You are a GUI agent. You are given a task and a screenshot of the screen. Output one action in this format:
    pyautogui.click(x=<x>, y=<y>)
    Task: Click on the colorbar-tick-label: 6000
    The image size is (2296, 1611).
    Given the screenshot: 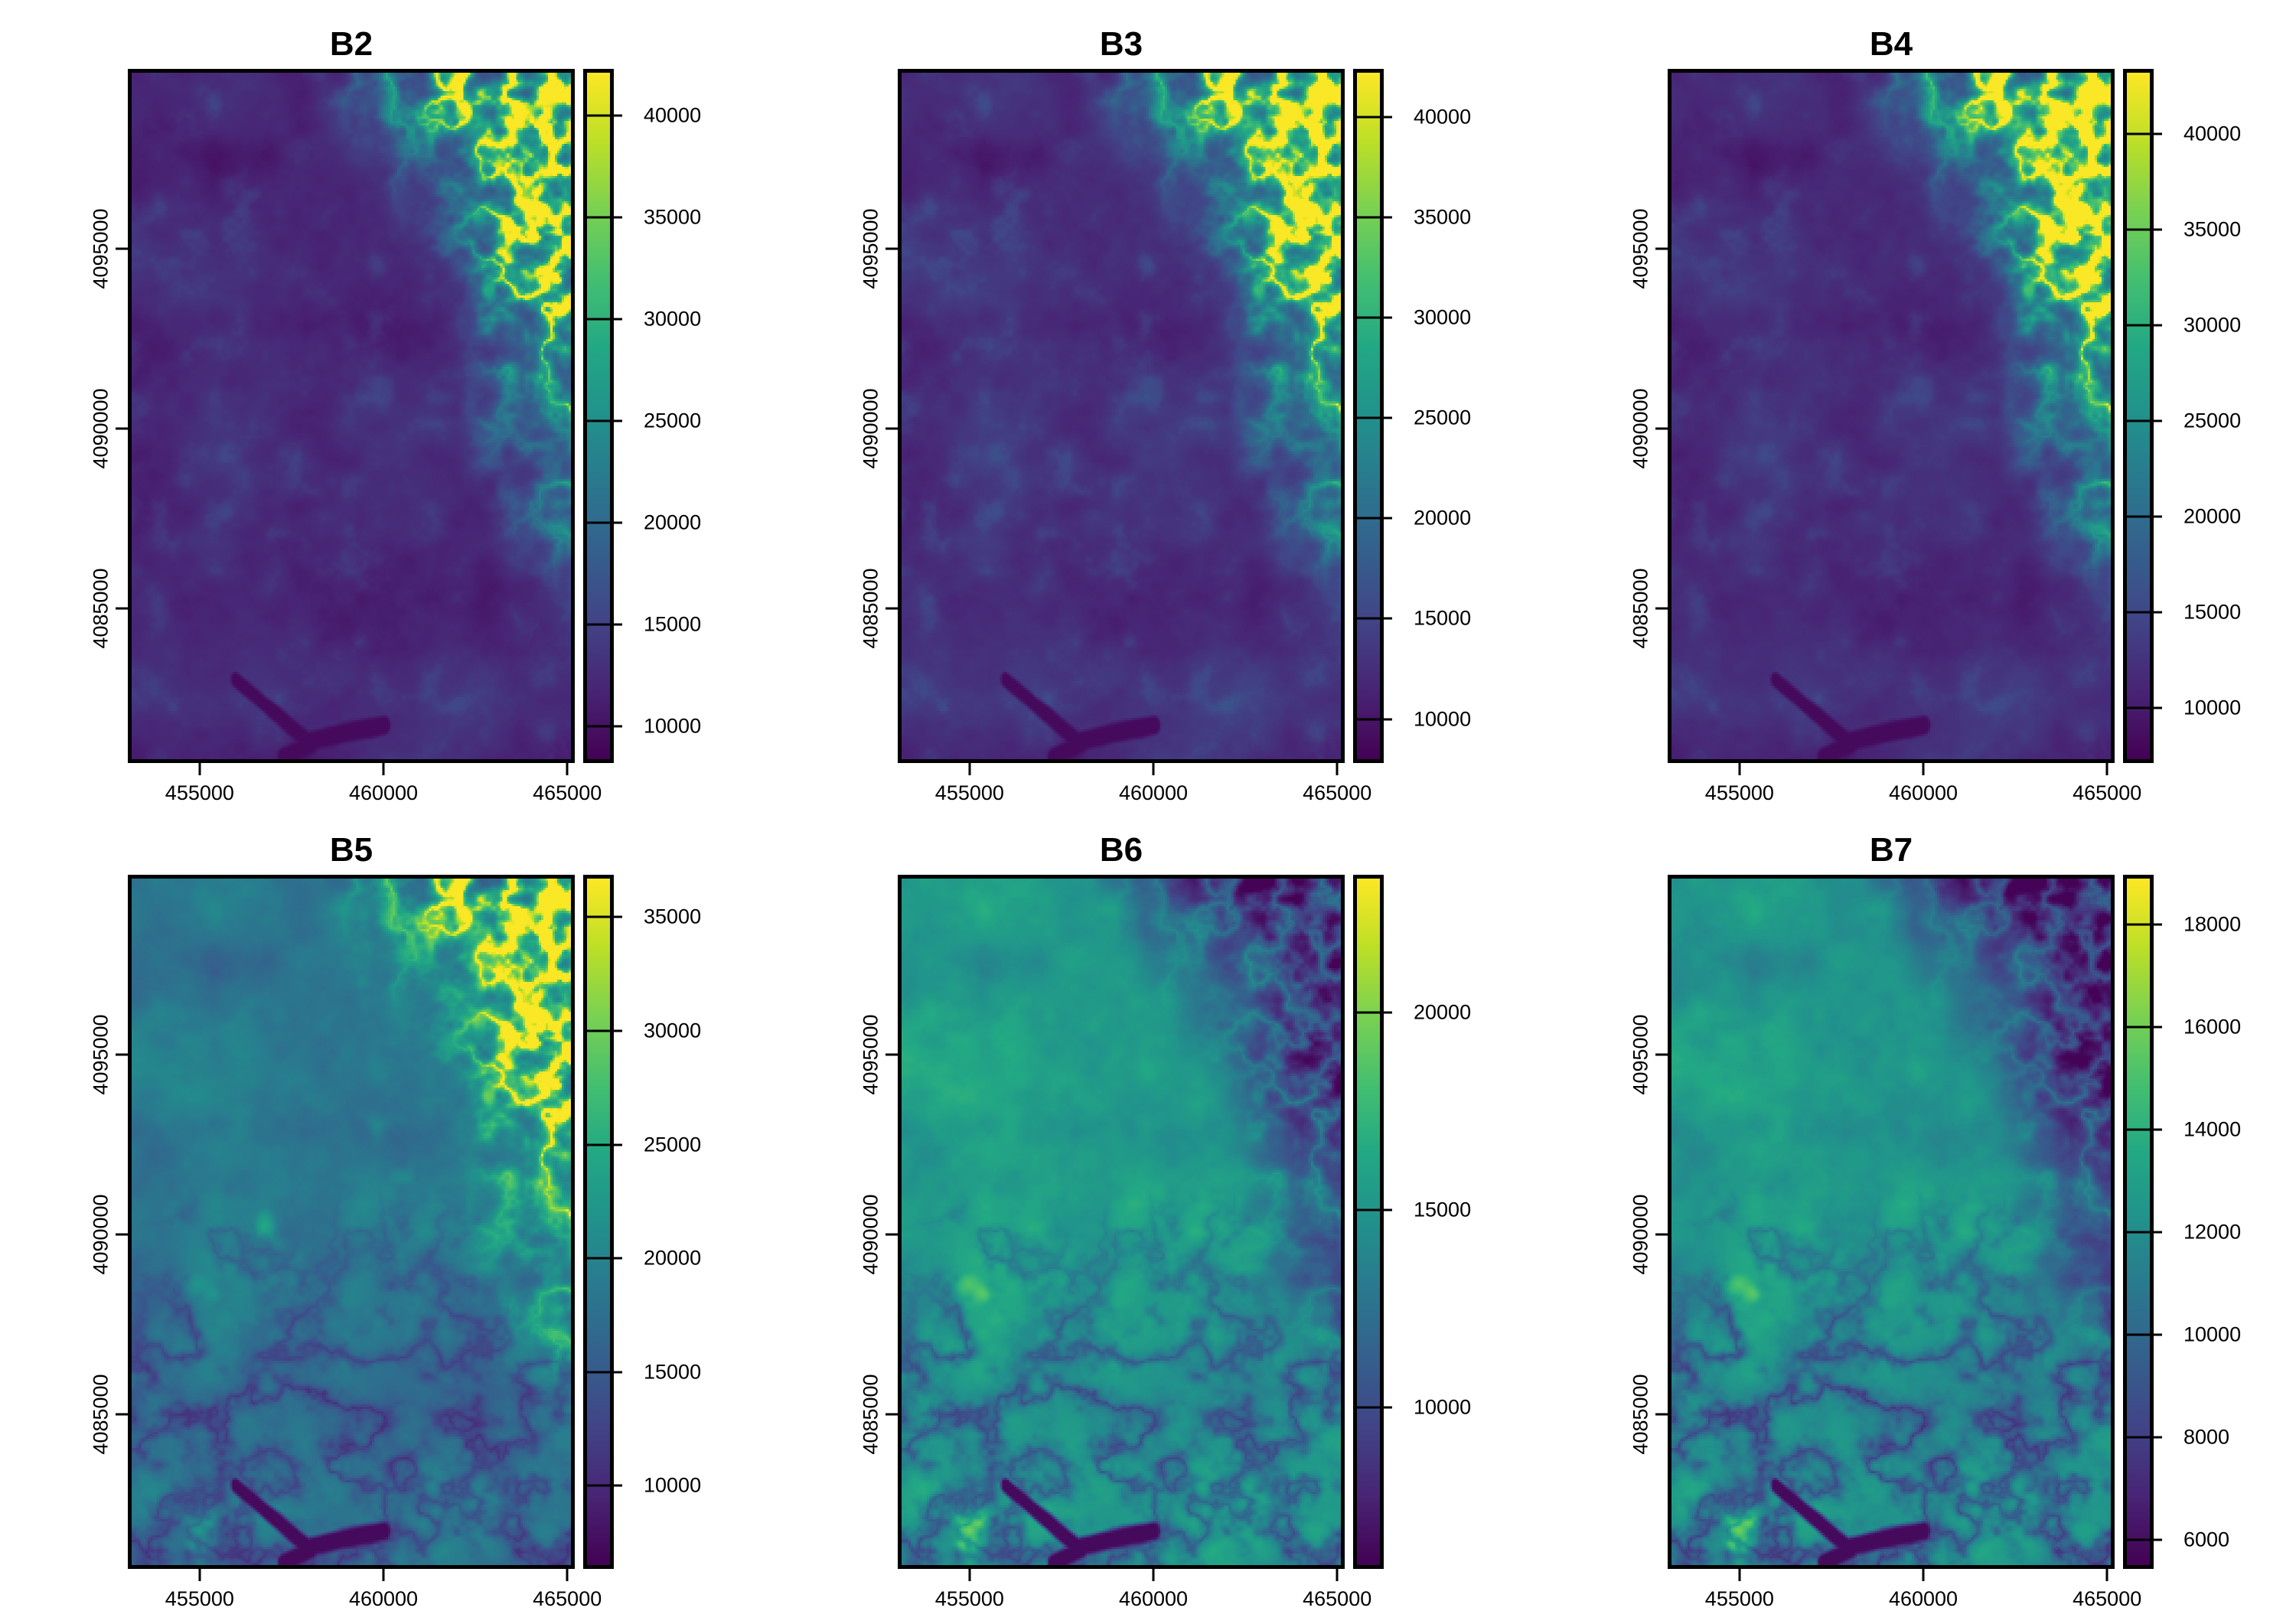 What is the action you would take?
    pyautogui.click(x=2206, y=1539)
    